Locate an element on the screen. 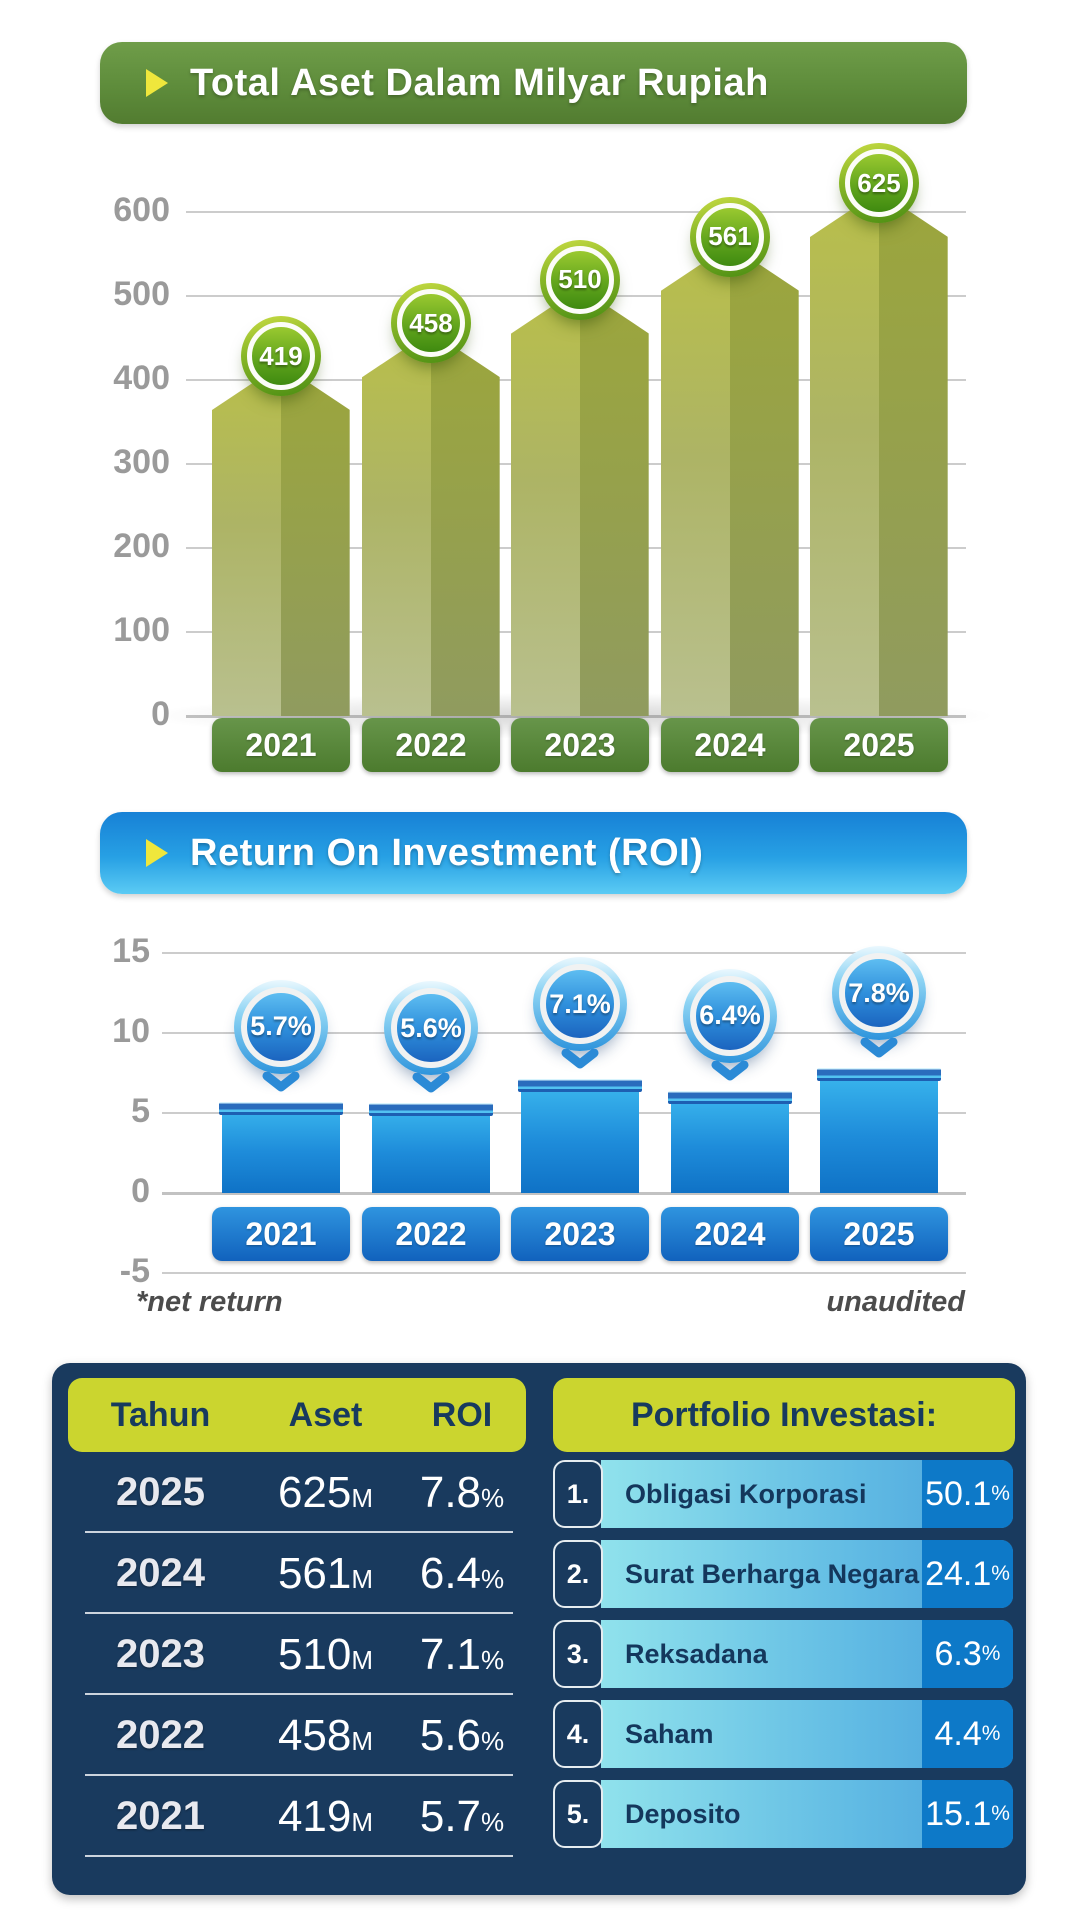  table-cell-roi: 7.1% is located at coordinates (462, 1654).